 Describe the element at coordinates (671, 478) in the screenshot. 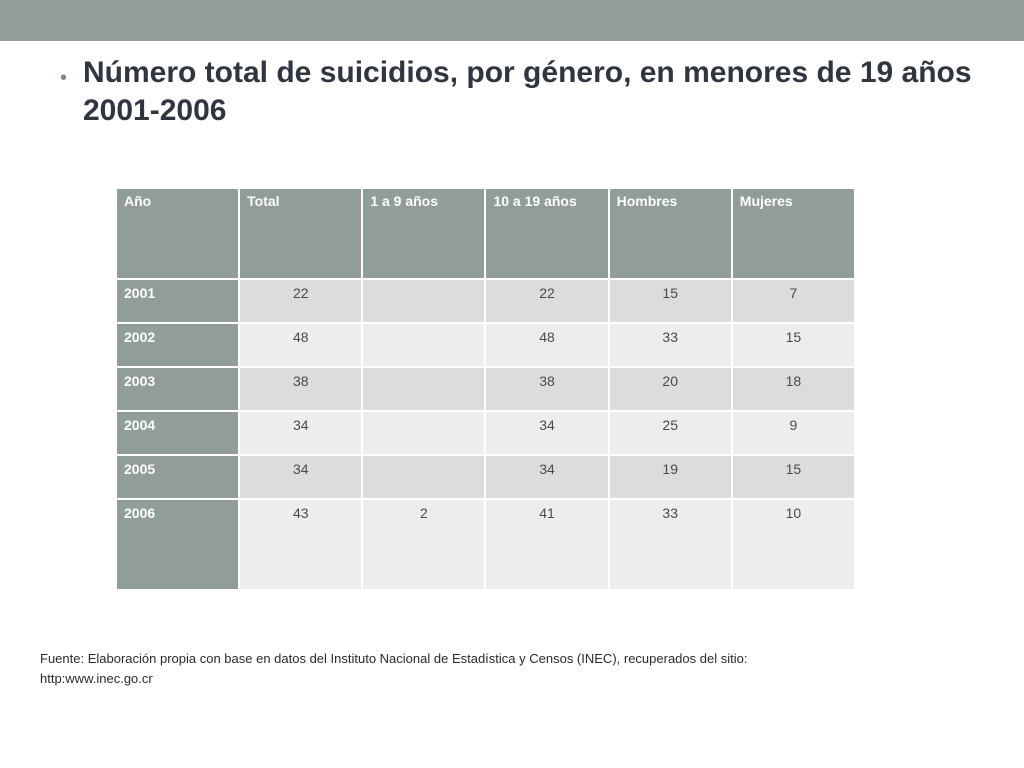

I see `cell-men: 19` at that location.